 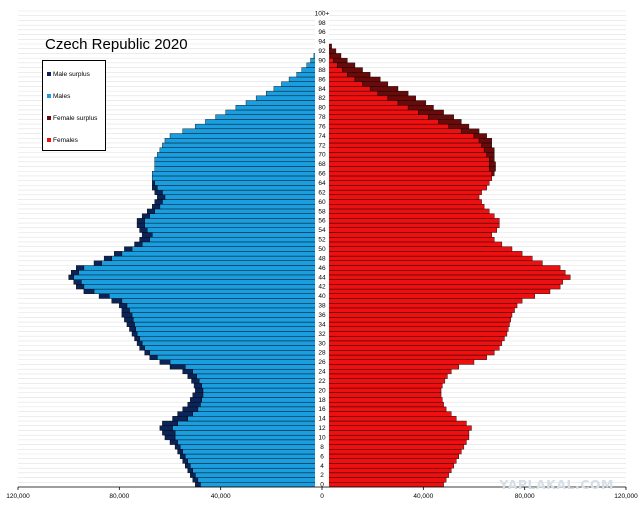 I want to click on age-label: 60, so click(x=322, y=202).